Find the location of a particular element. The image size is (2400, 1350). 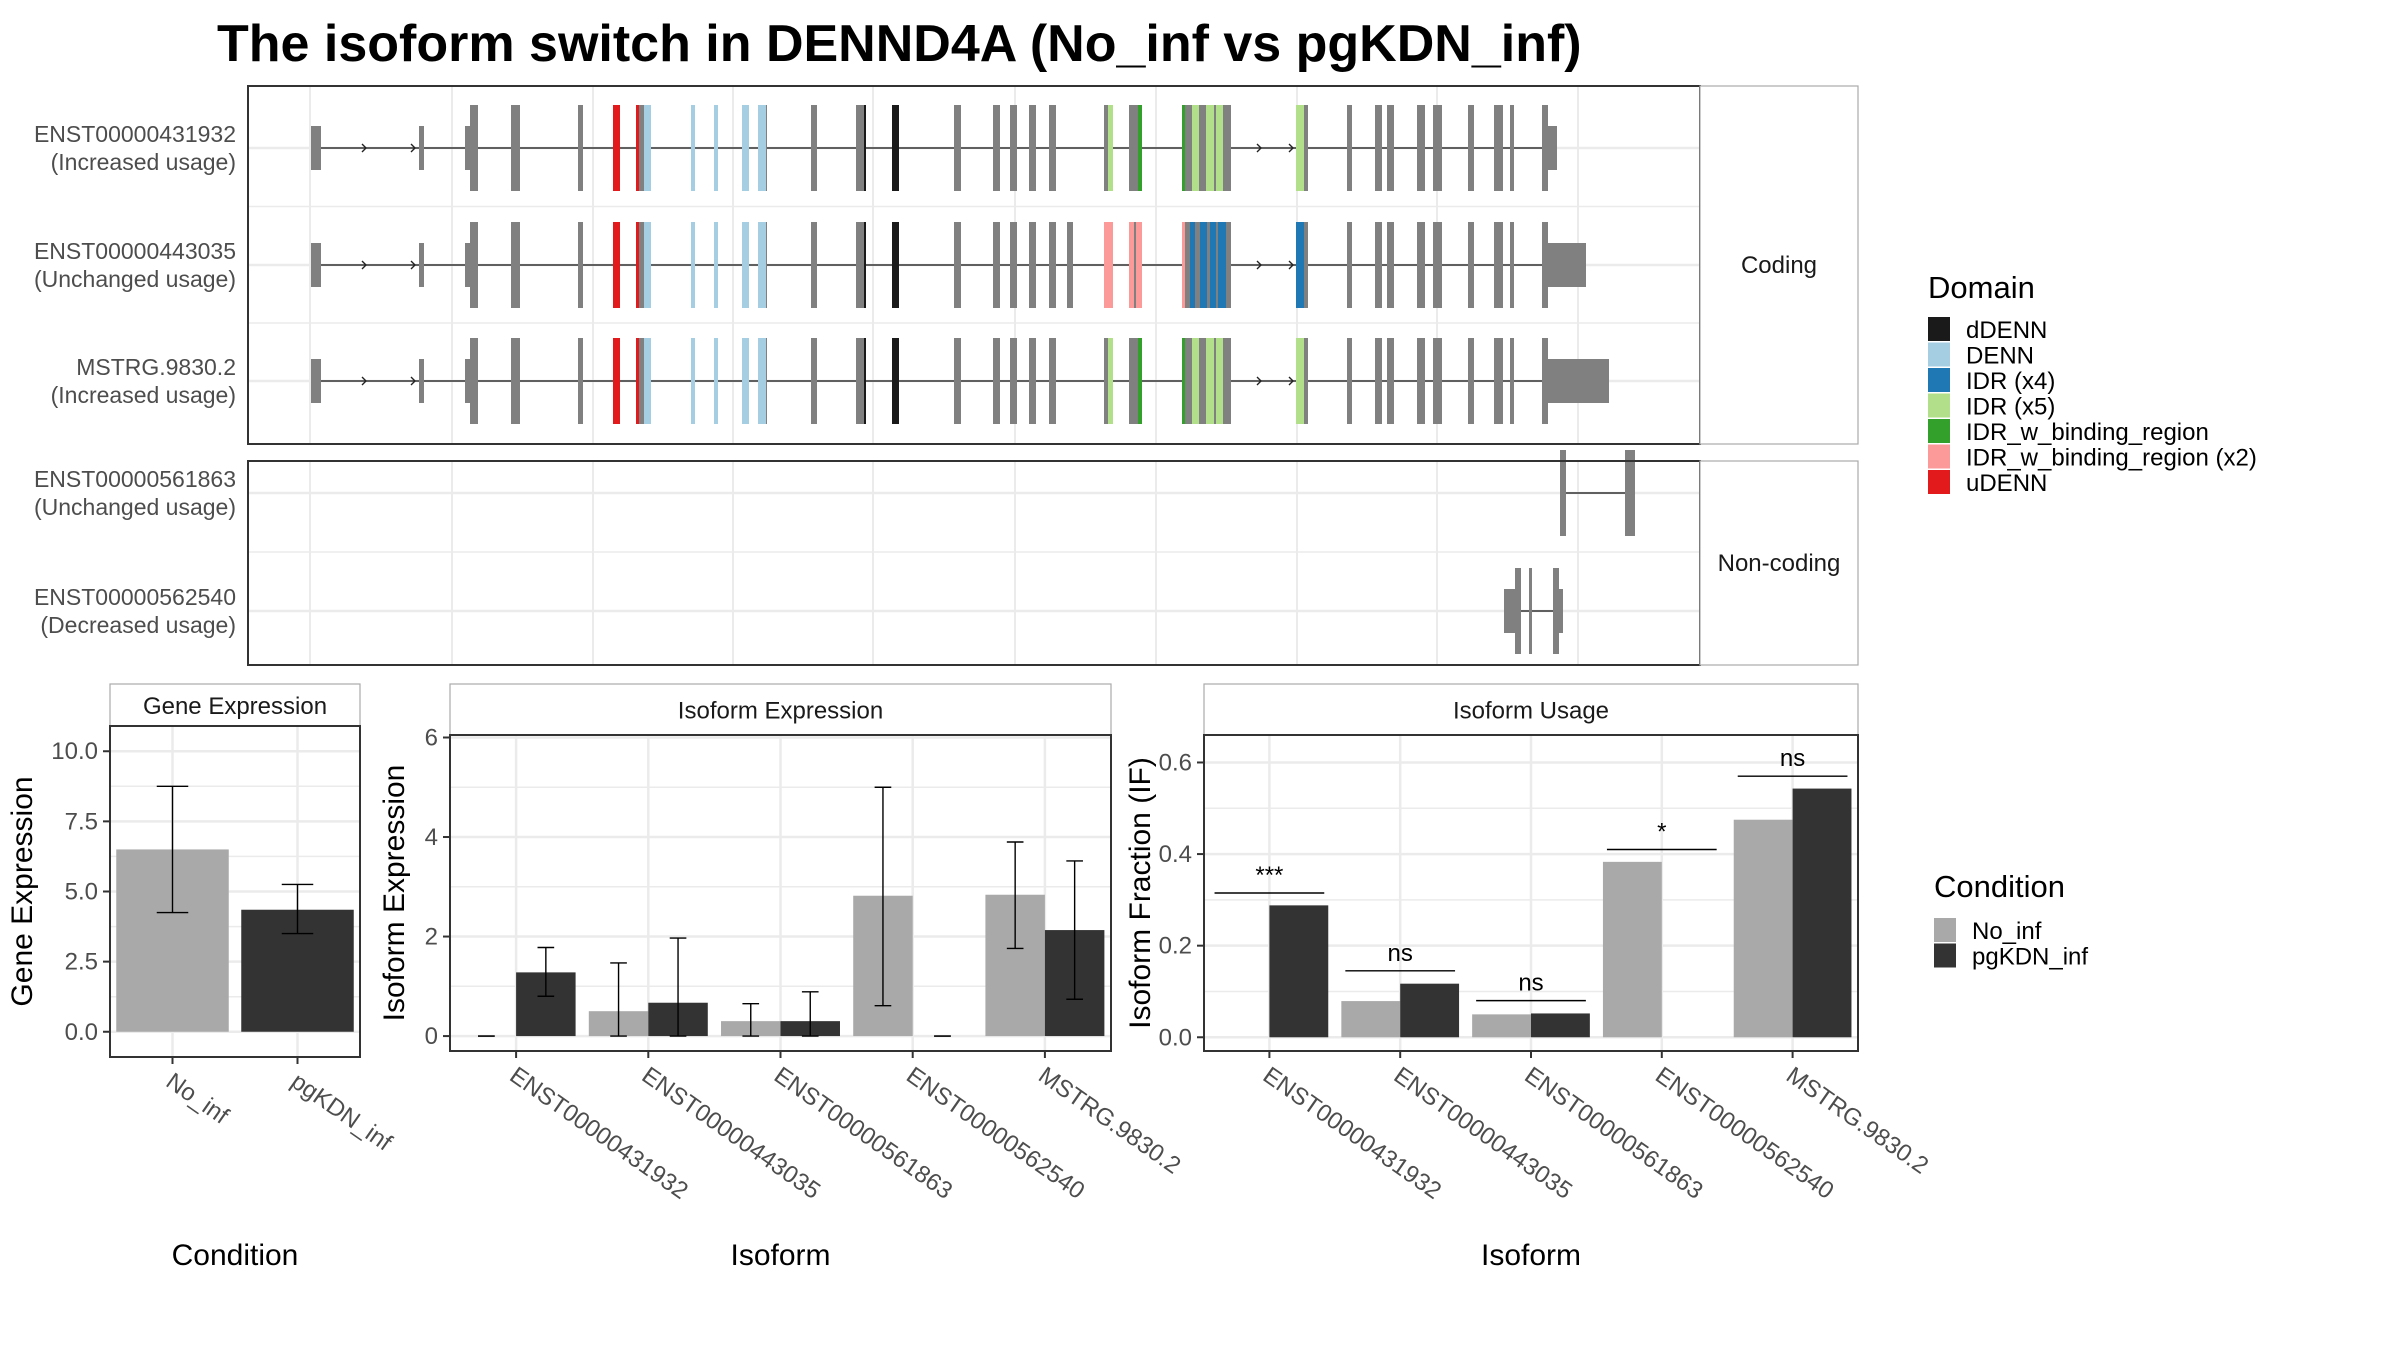

y-tick-label: 6 is located at coordinates (431, 737).